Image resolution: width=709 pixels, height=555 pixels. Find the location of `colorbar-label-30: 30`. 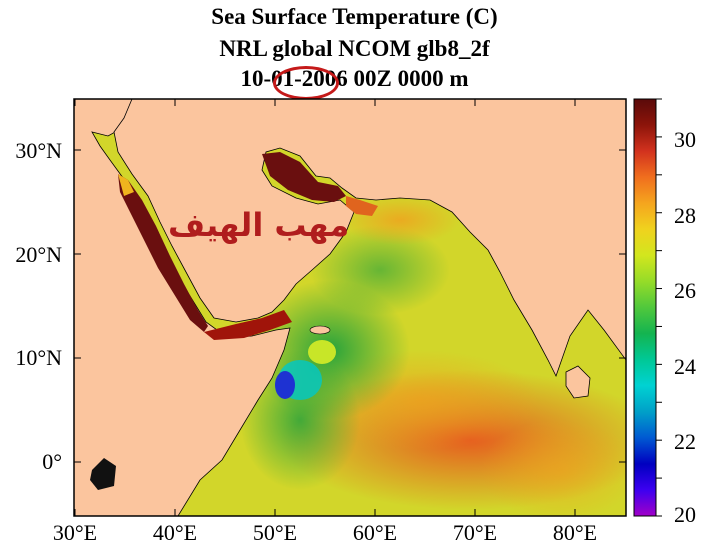

colorbar-label-30: 30 is located at coordinates (685, 139).